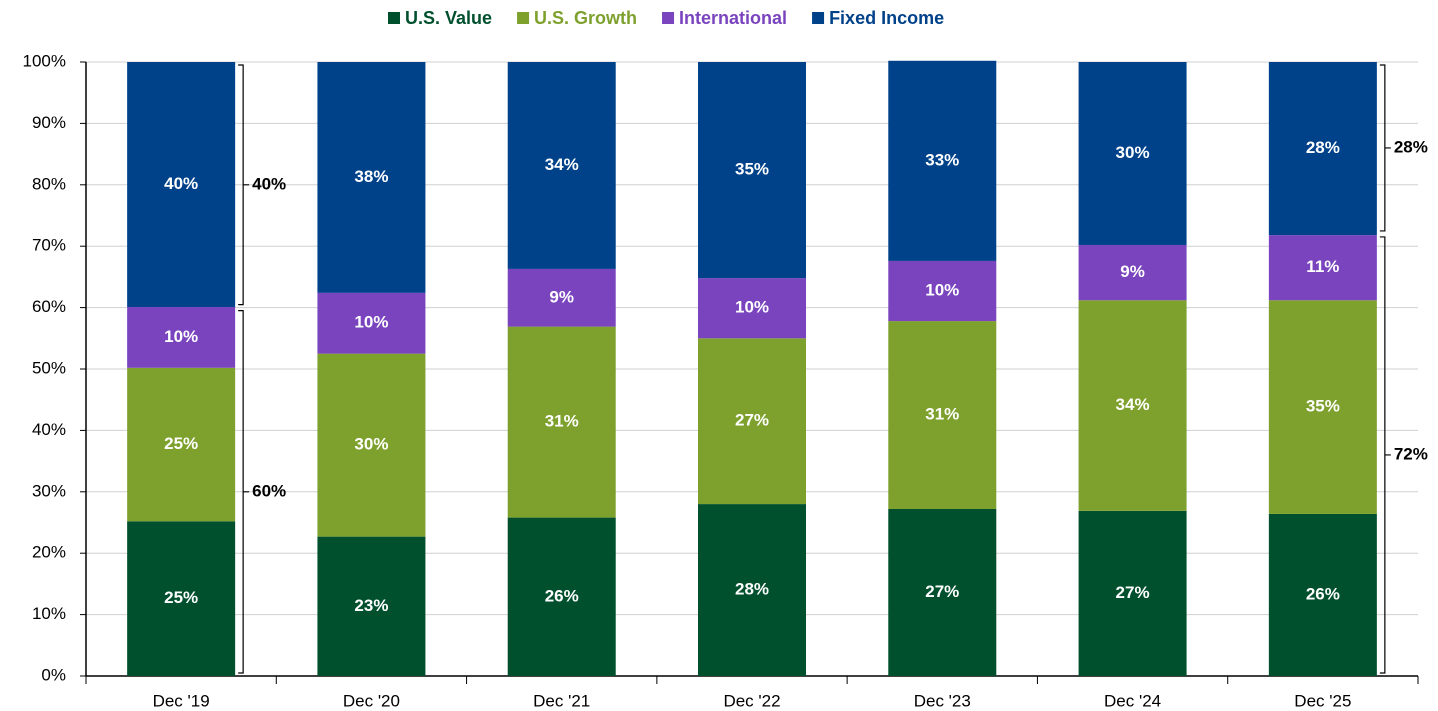  I want to click on segment-label: 33%, so click(942, 159).